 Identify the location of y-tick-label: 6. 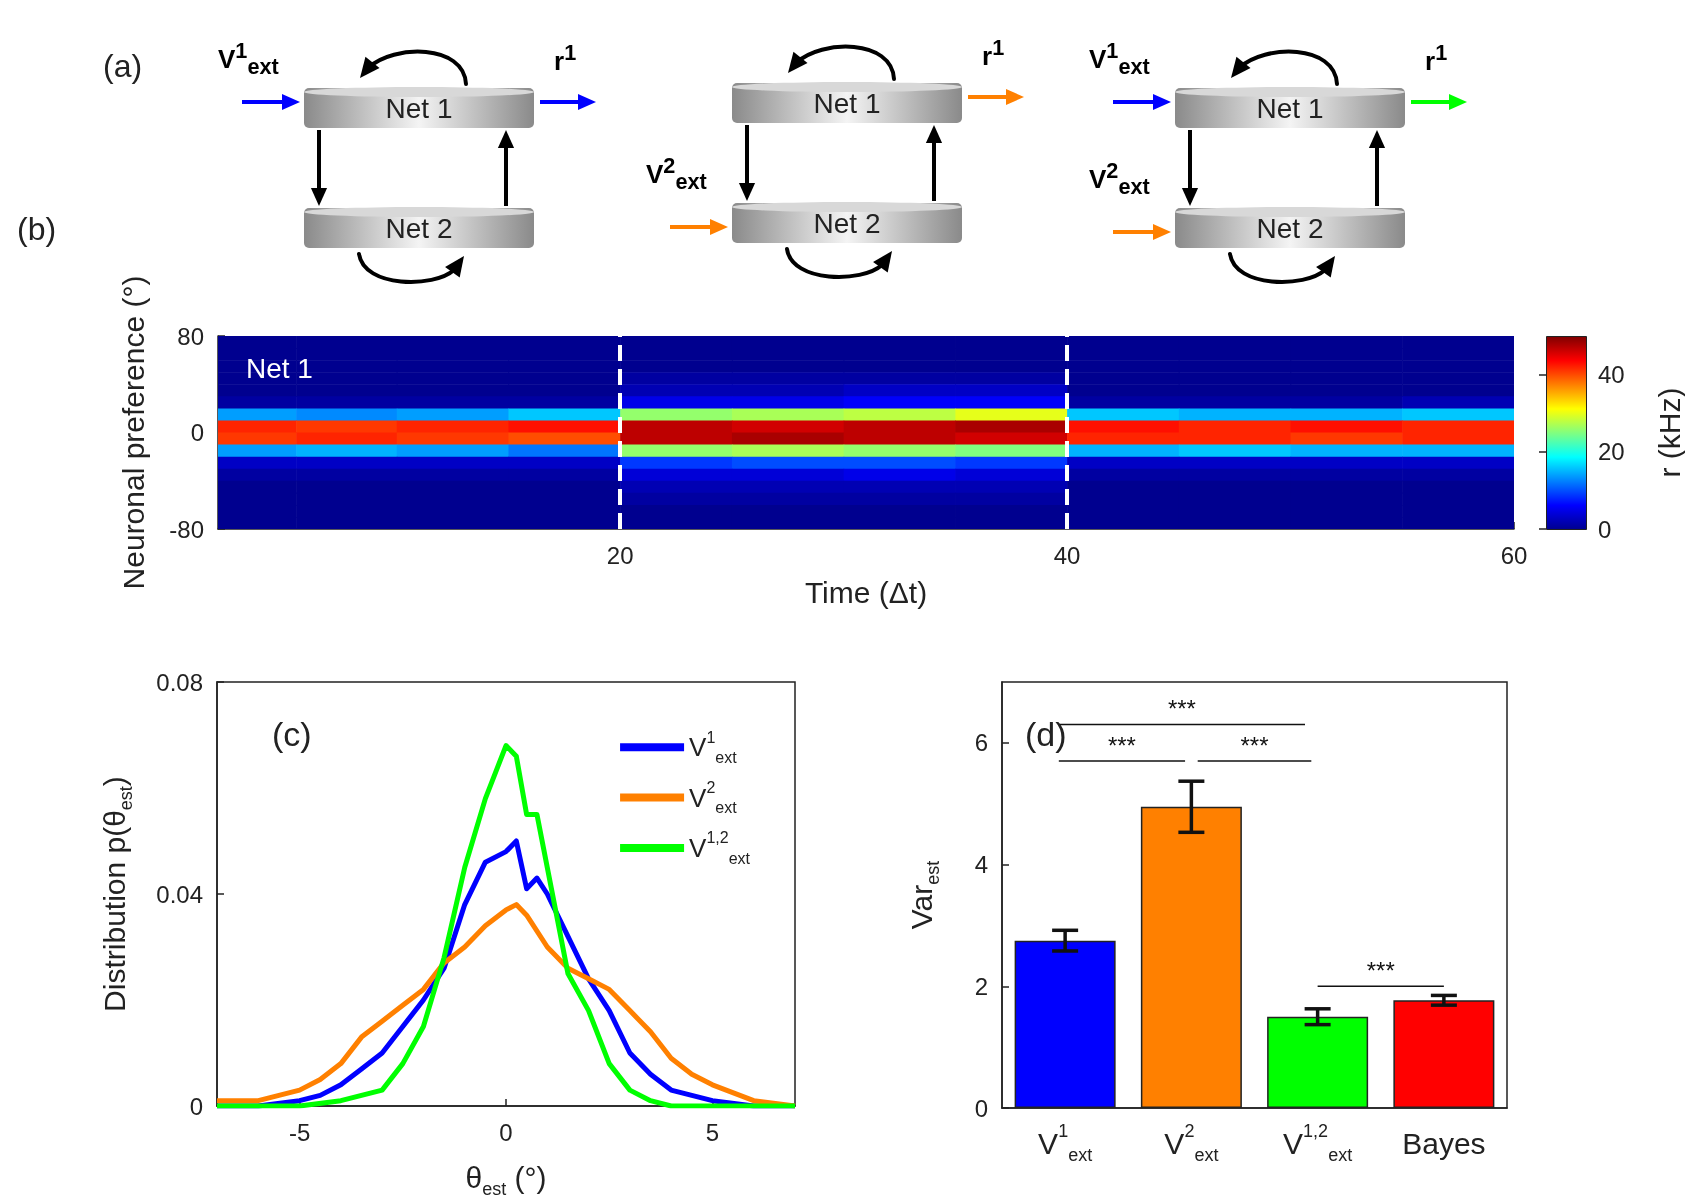
(981, 743).